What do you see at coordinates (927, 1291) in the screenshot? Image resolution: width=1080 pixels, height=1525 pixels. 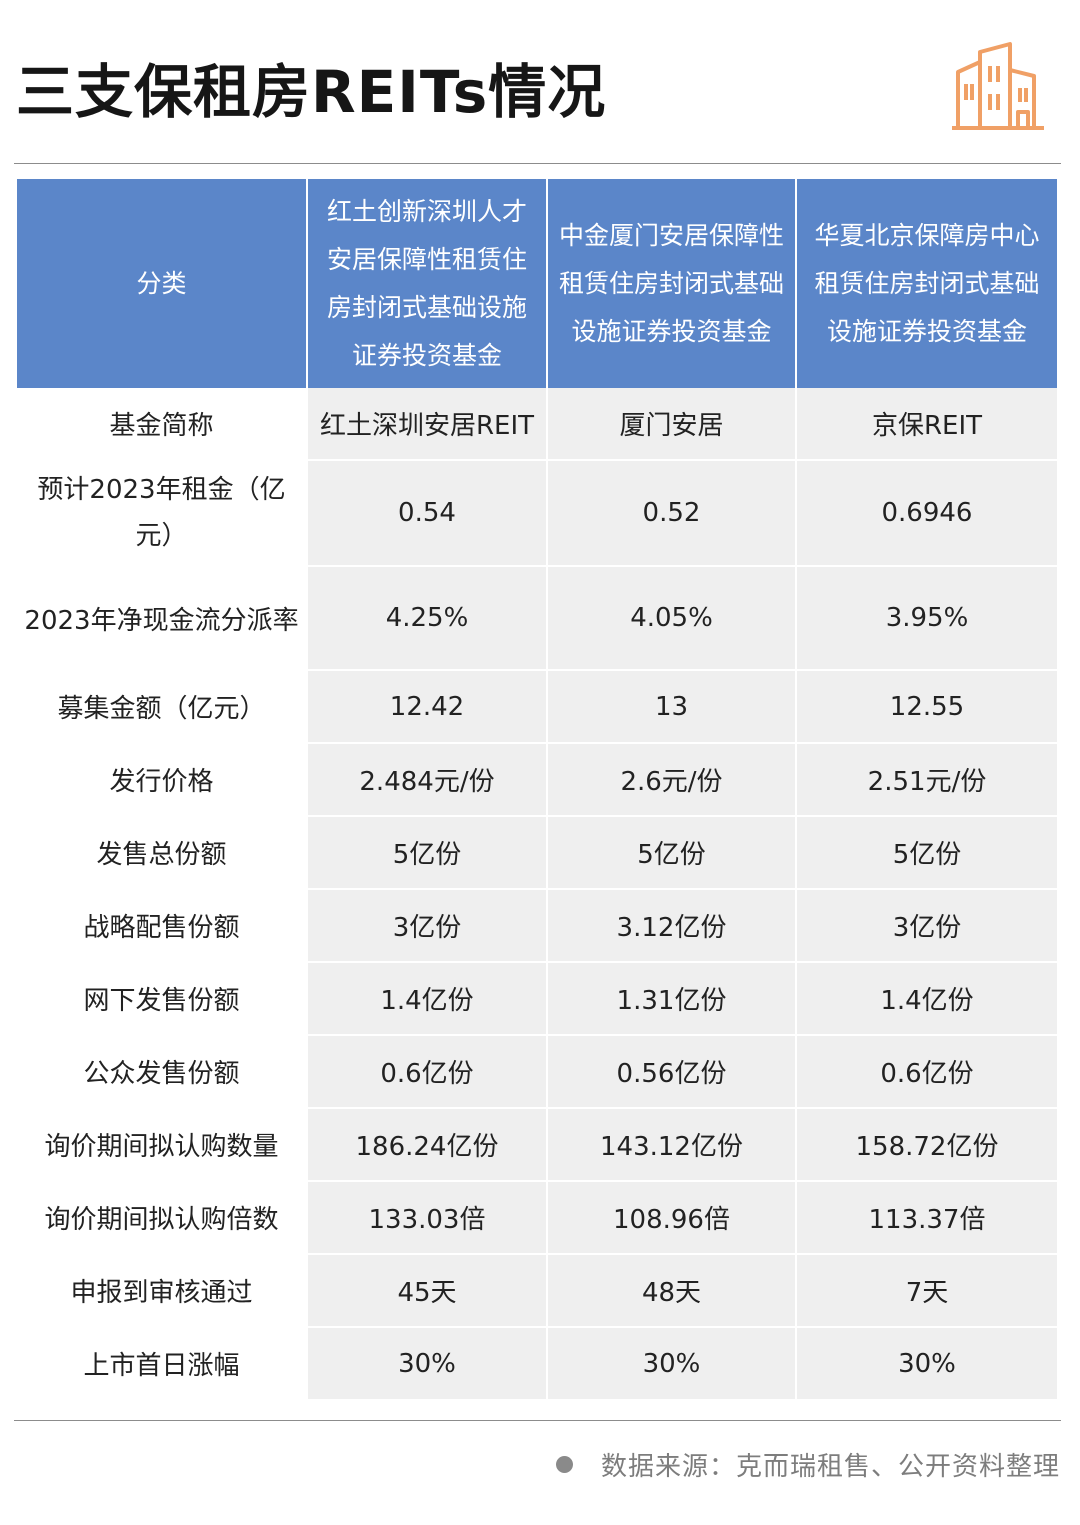 I see `cell-value: 7天` at bounding box center [927, 1291].